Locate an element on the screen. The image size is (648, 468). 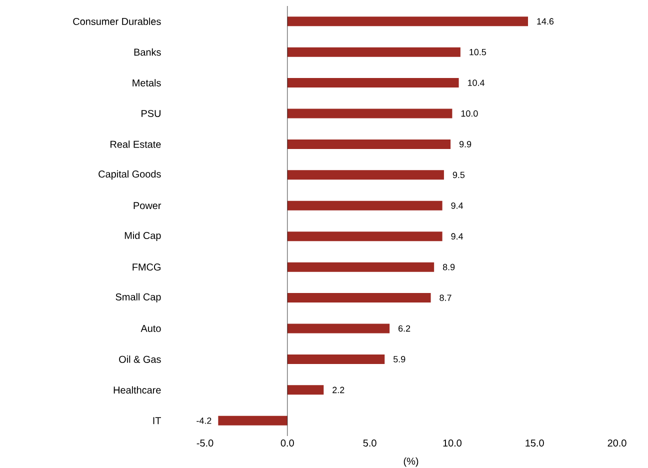
data-label: 6.2 is located at coordinates (404, 328).